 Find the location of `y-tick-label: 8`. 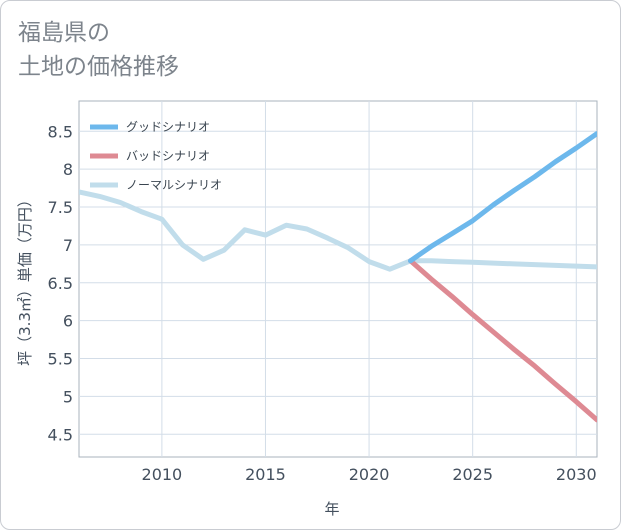

y-tick-label: 8 is located at coordinates (68, 169).